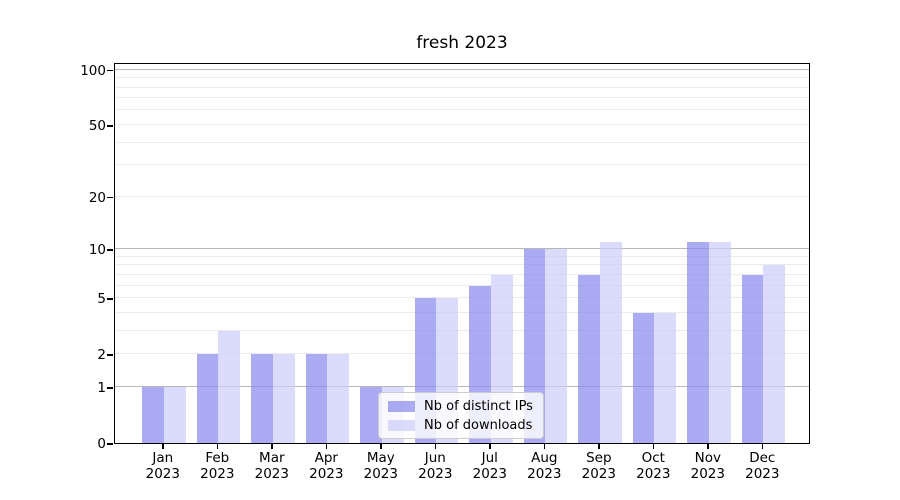 This screenshot has height=500, width=900. What do you see at coordinates (97, 250) in the screenshot?
I see `y-tick-label-10: 10` at bounding box center [97, 250].